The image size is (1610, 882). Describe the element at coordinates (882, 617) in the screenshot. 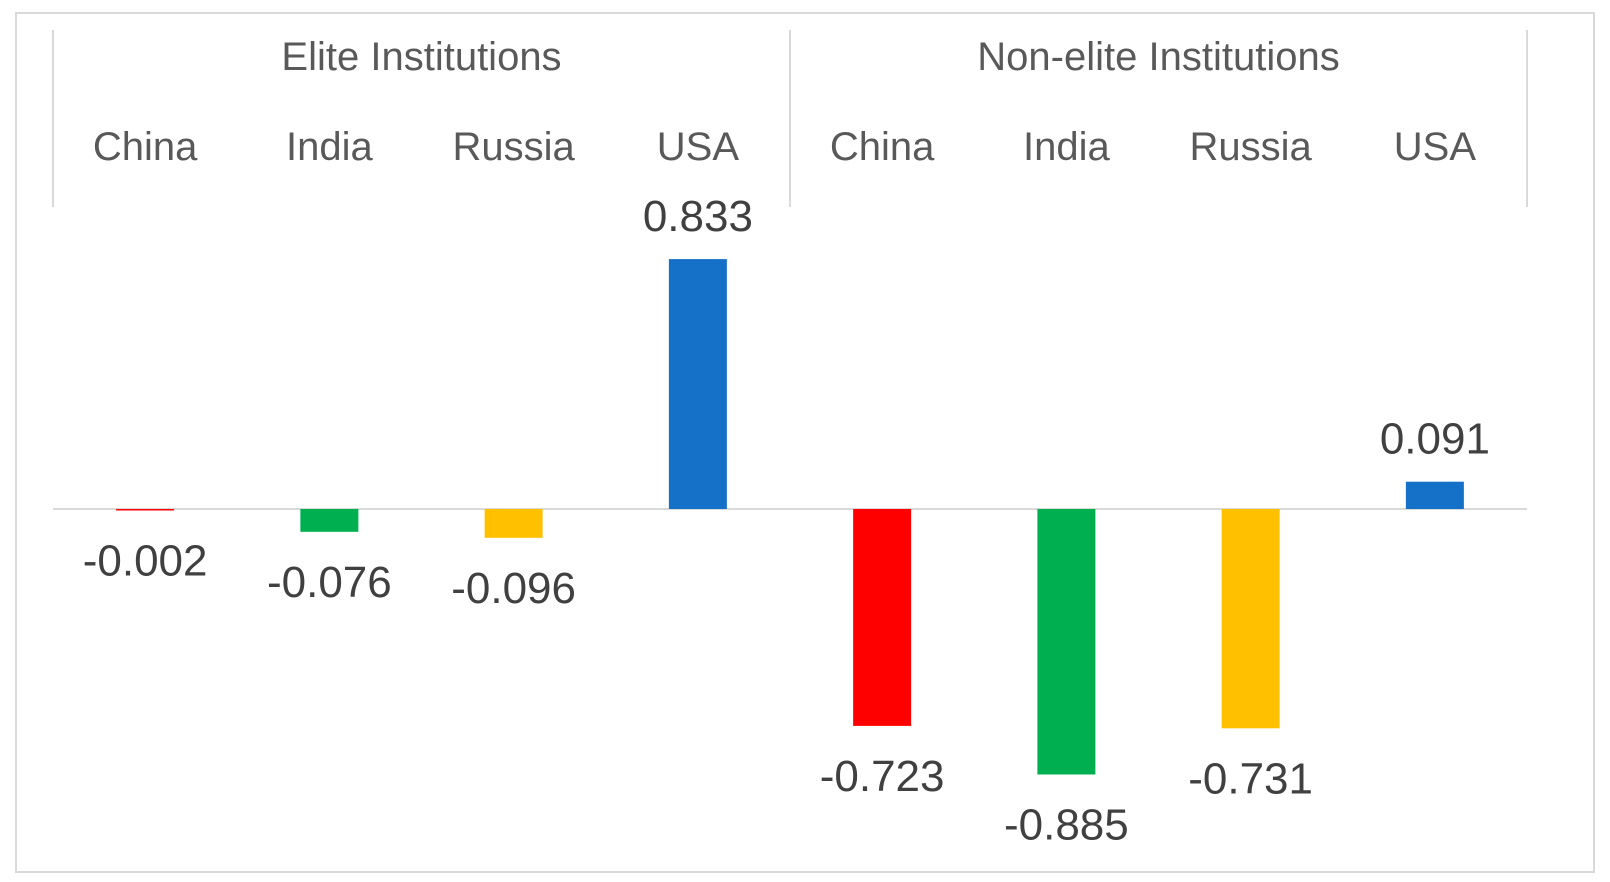

I see `bar-non-elite-institutions-china` at that location.